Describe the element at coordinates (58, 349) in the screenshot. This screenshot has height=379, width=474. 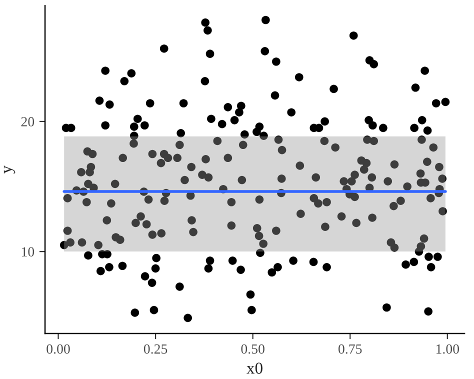
I see `x-tick-label: 0.00` at that location.